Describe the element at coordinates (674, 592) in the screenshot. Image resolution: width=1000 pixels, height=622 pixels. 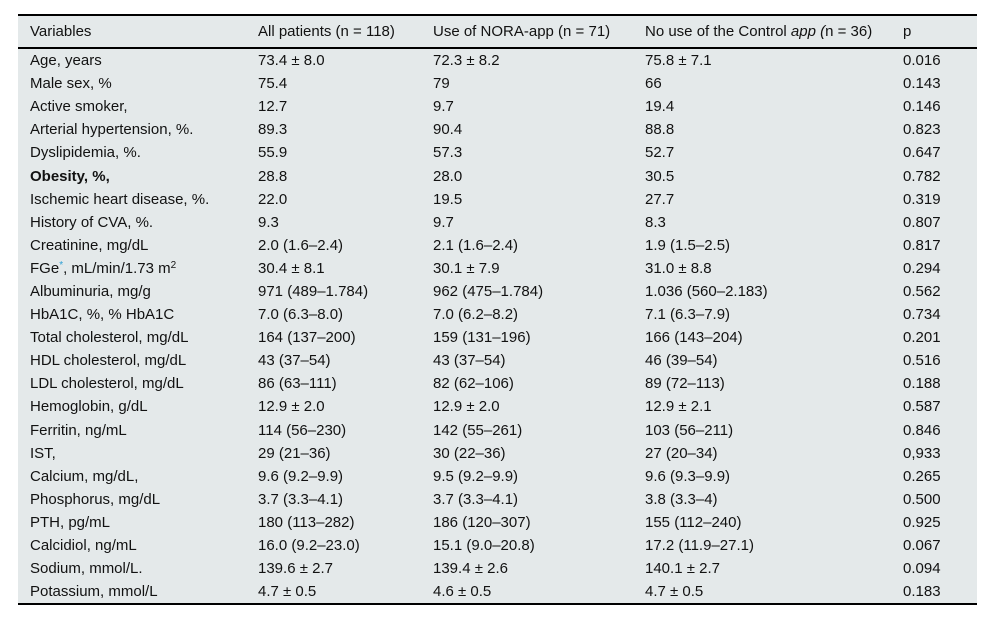
I see `control-app-cell: 4.7 ± 0.5` at that location.